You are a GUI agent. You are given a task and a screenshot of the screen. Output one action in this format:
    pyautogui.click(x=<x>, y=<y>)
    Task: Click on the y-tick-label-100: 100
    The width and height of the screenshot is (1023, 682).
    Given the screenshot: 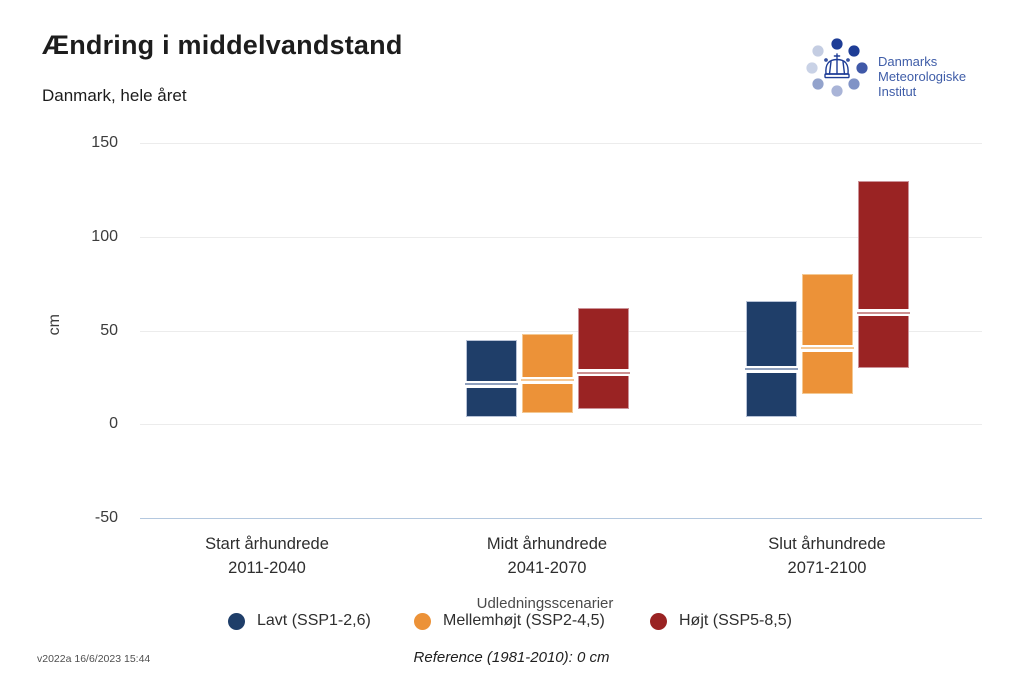 What is the action you would take?
    pyautogui.click(x=104, y=236)
    